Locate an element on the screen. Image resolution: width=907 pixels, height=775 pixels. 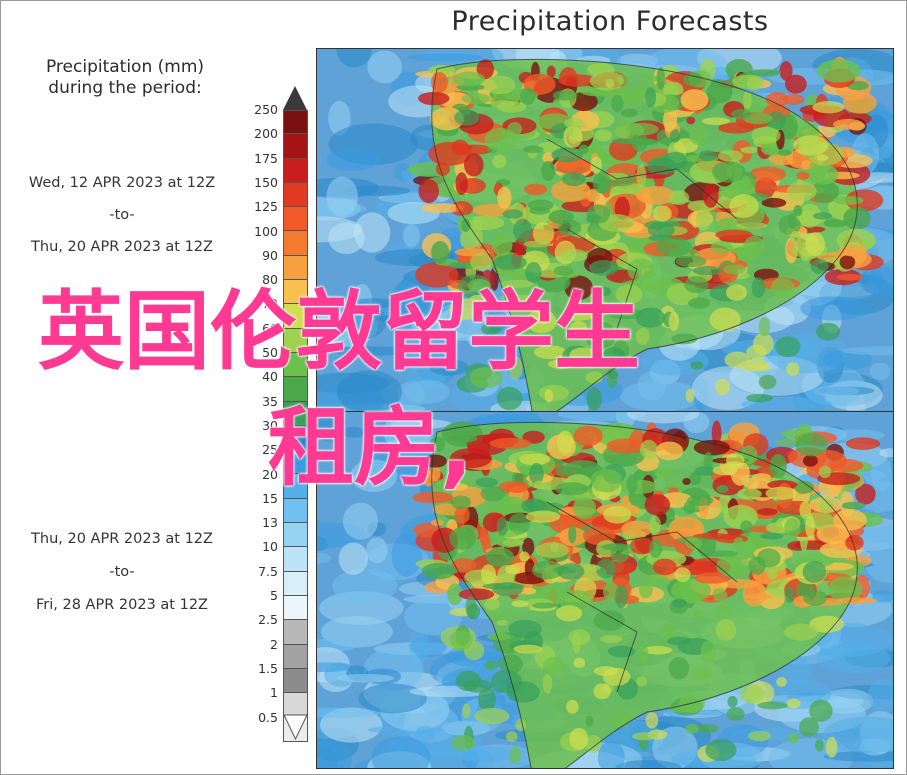
colorbar-tick-label: 90 is located at coordinates (270, 255).